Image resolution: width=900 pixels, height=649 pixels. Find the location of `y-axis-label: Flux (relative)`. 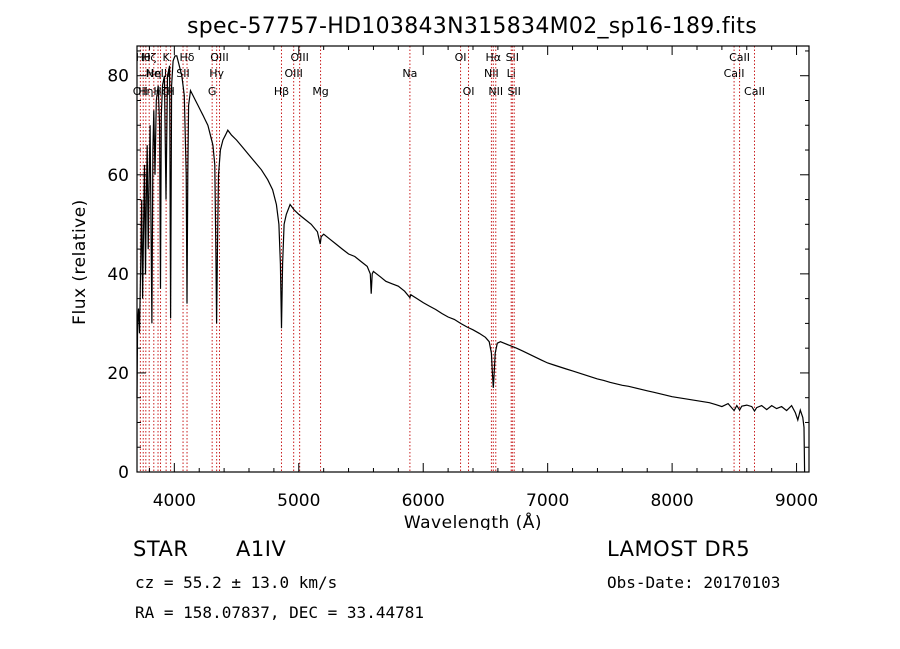

y-axis-label: Flux (relative) is located at coordinates (80, 262).